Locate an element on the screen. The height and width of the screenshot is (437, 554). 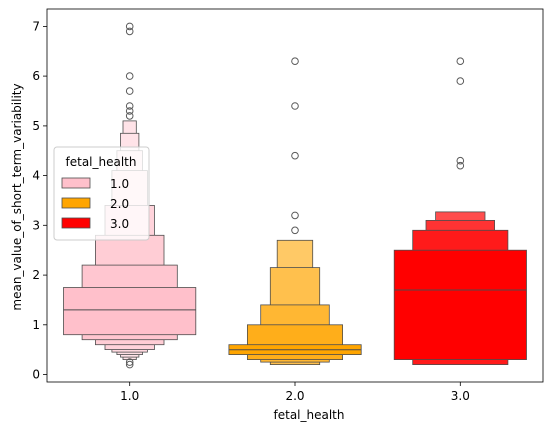
legend-swatch-3.0 is located at coordinates (76, 223).